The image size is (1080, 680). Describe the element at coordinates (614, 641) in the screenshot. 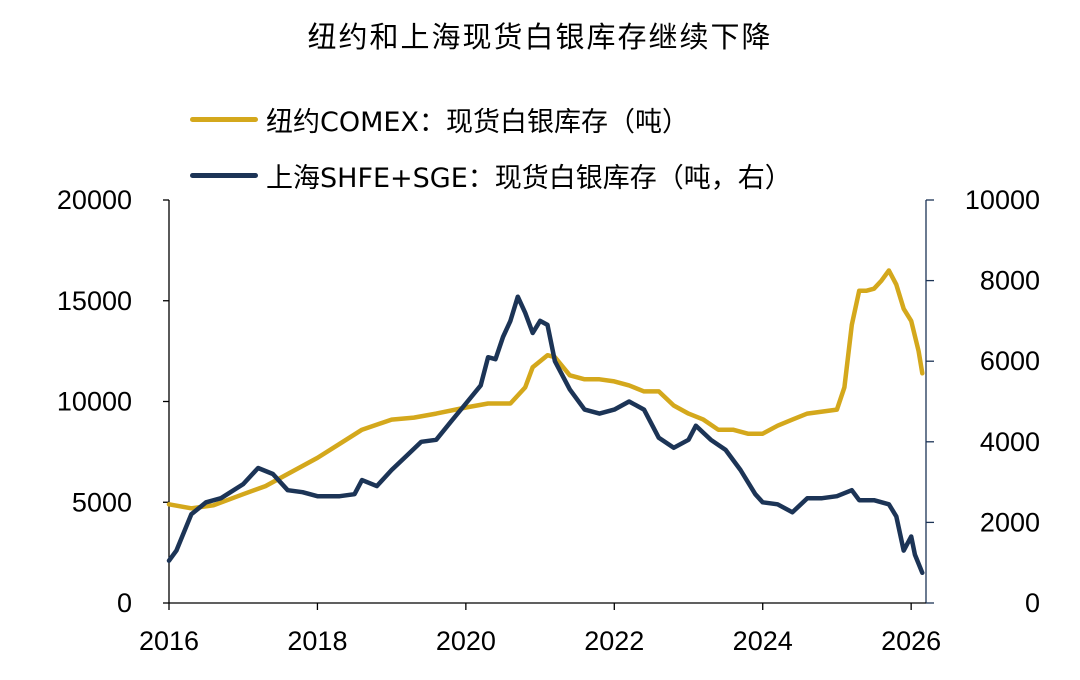

I see `x-tick-label: 2022` at that location.